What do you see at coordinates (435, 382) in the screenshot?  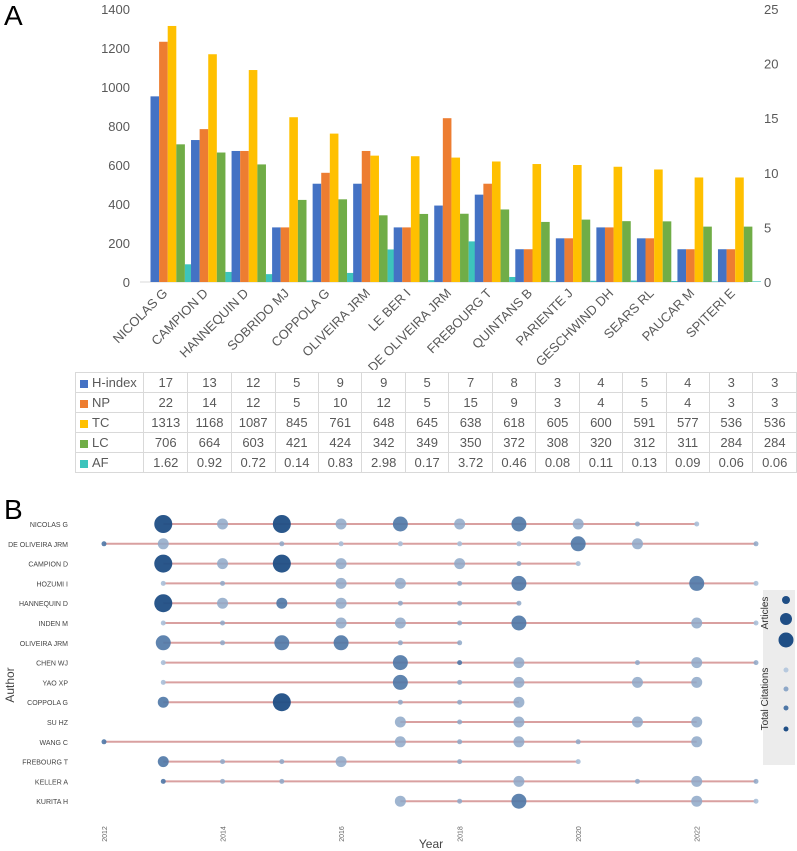 I see `table-row: H-index 17 13 12 5 9 9 5 7 8 3 4 5 4 3 3` at bounding box center [435, 382].